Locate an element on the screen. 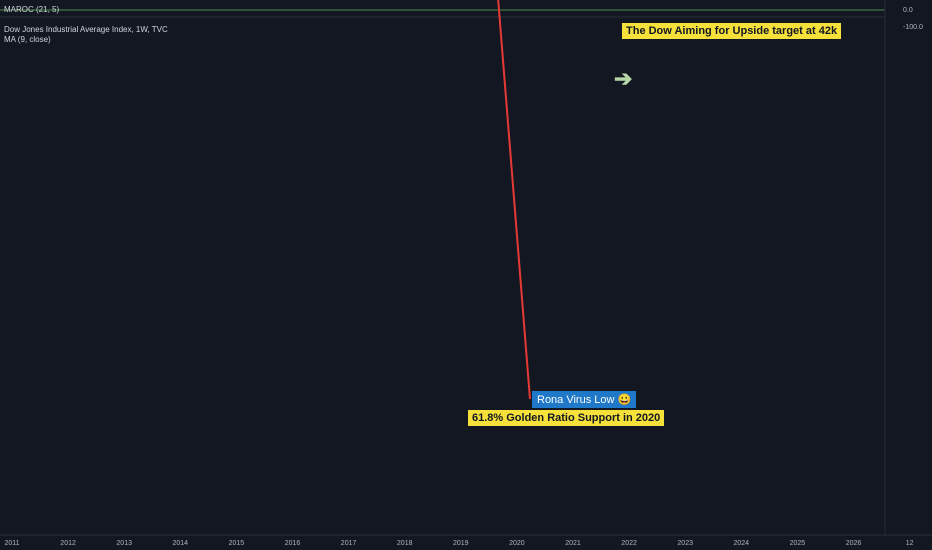  x-tick-label: 2024 is located at coordinates (742, 543).